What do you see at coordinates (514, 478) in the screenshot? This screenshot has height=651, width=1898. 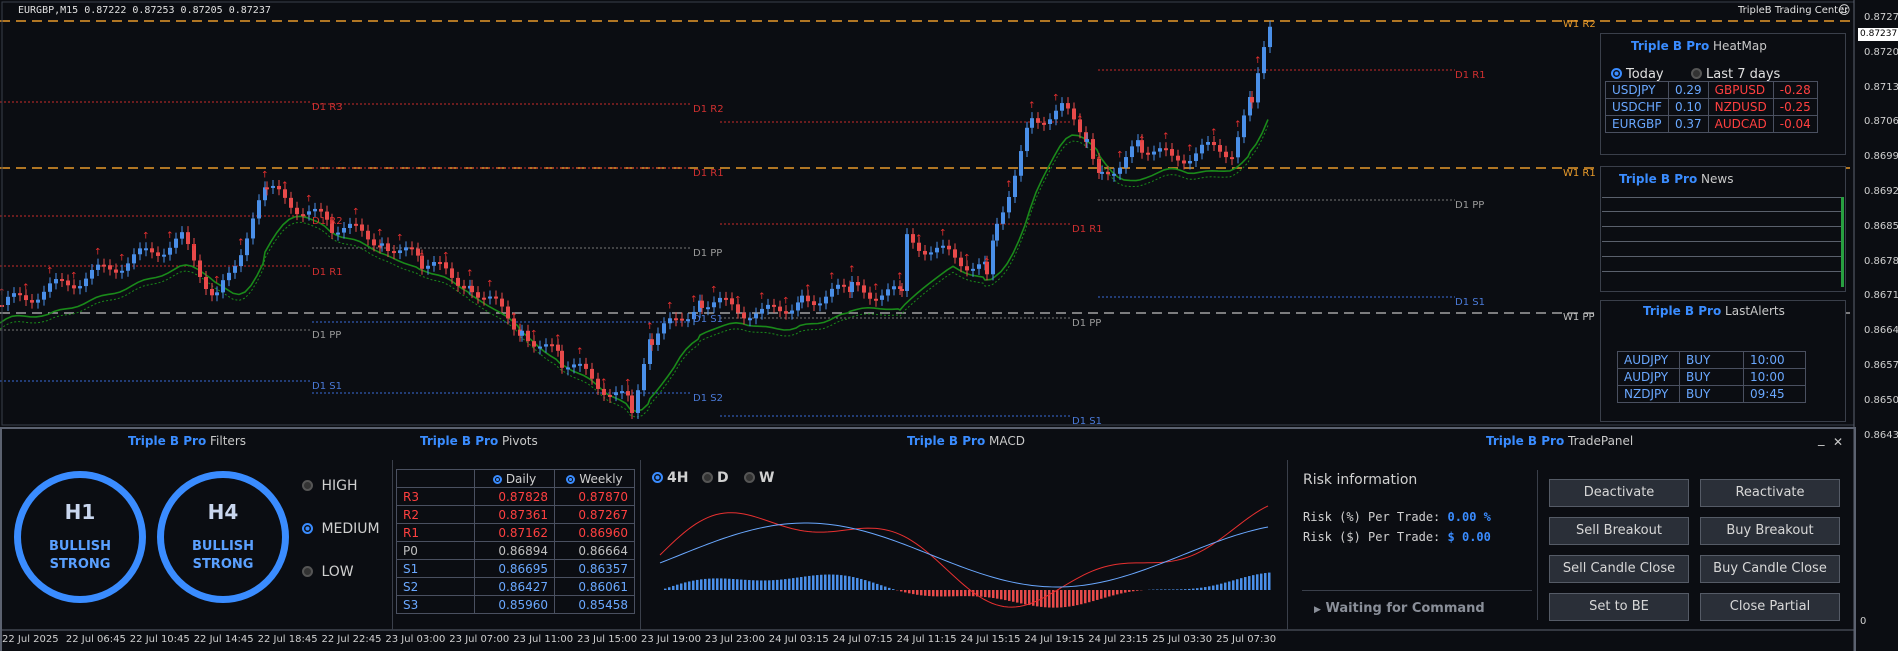 I see `pivots-col-daily: Daily` at bounding box center [514, 478].